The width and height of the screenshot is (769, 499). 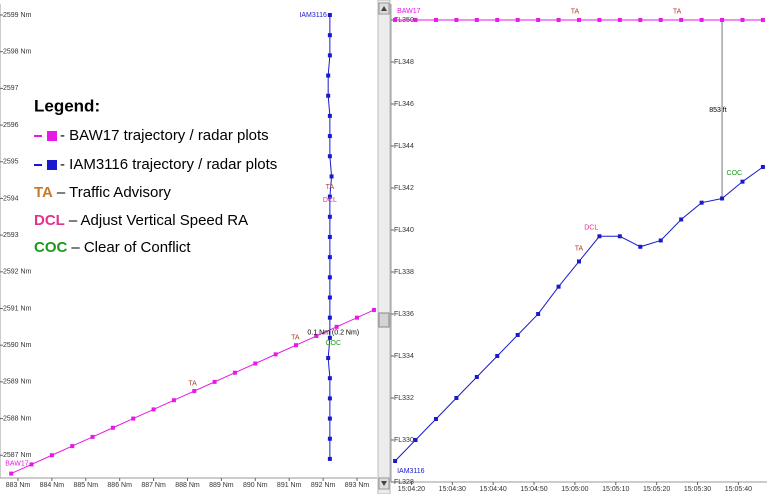 I want to click on x-tick-label: 889 Nm, so click(x=221, y=485).